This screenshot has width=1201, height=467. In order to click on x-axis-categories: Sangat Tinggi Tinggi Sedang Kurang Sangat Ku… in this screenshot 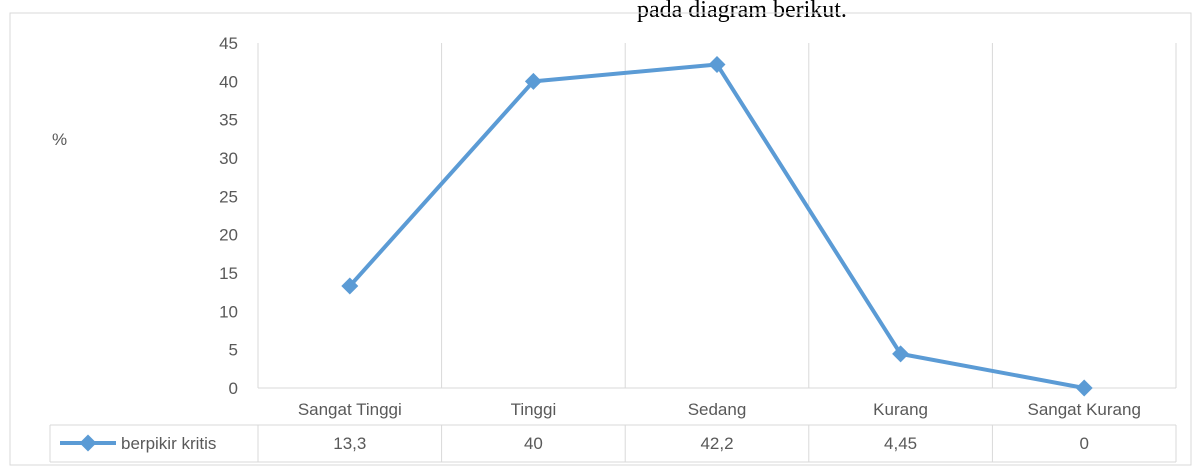, I will do `click(719, 409)`.